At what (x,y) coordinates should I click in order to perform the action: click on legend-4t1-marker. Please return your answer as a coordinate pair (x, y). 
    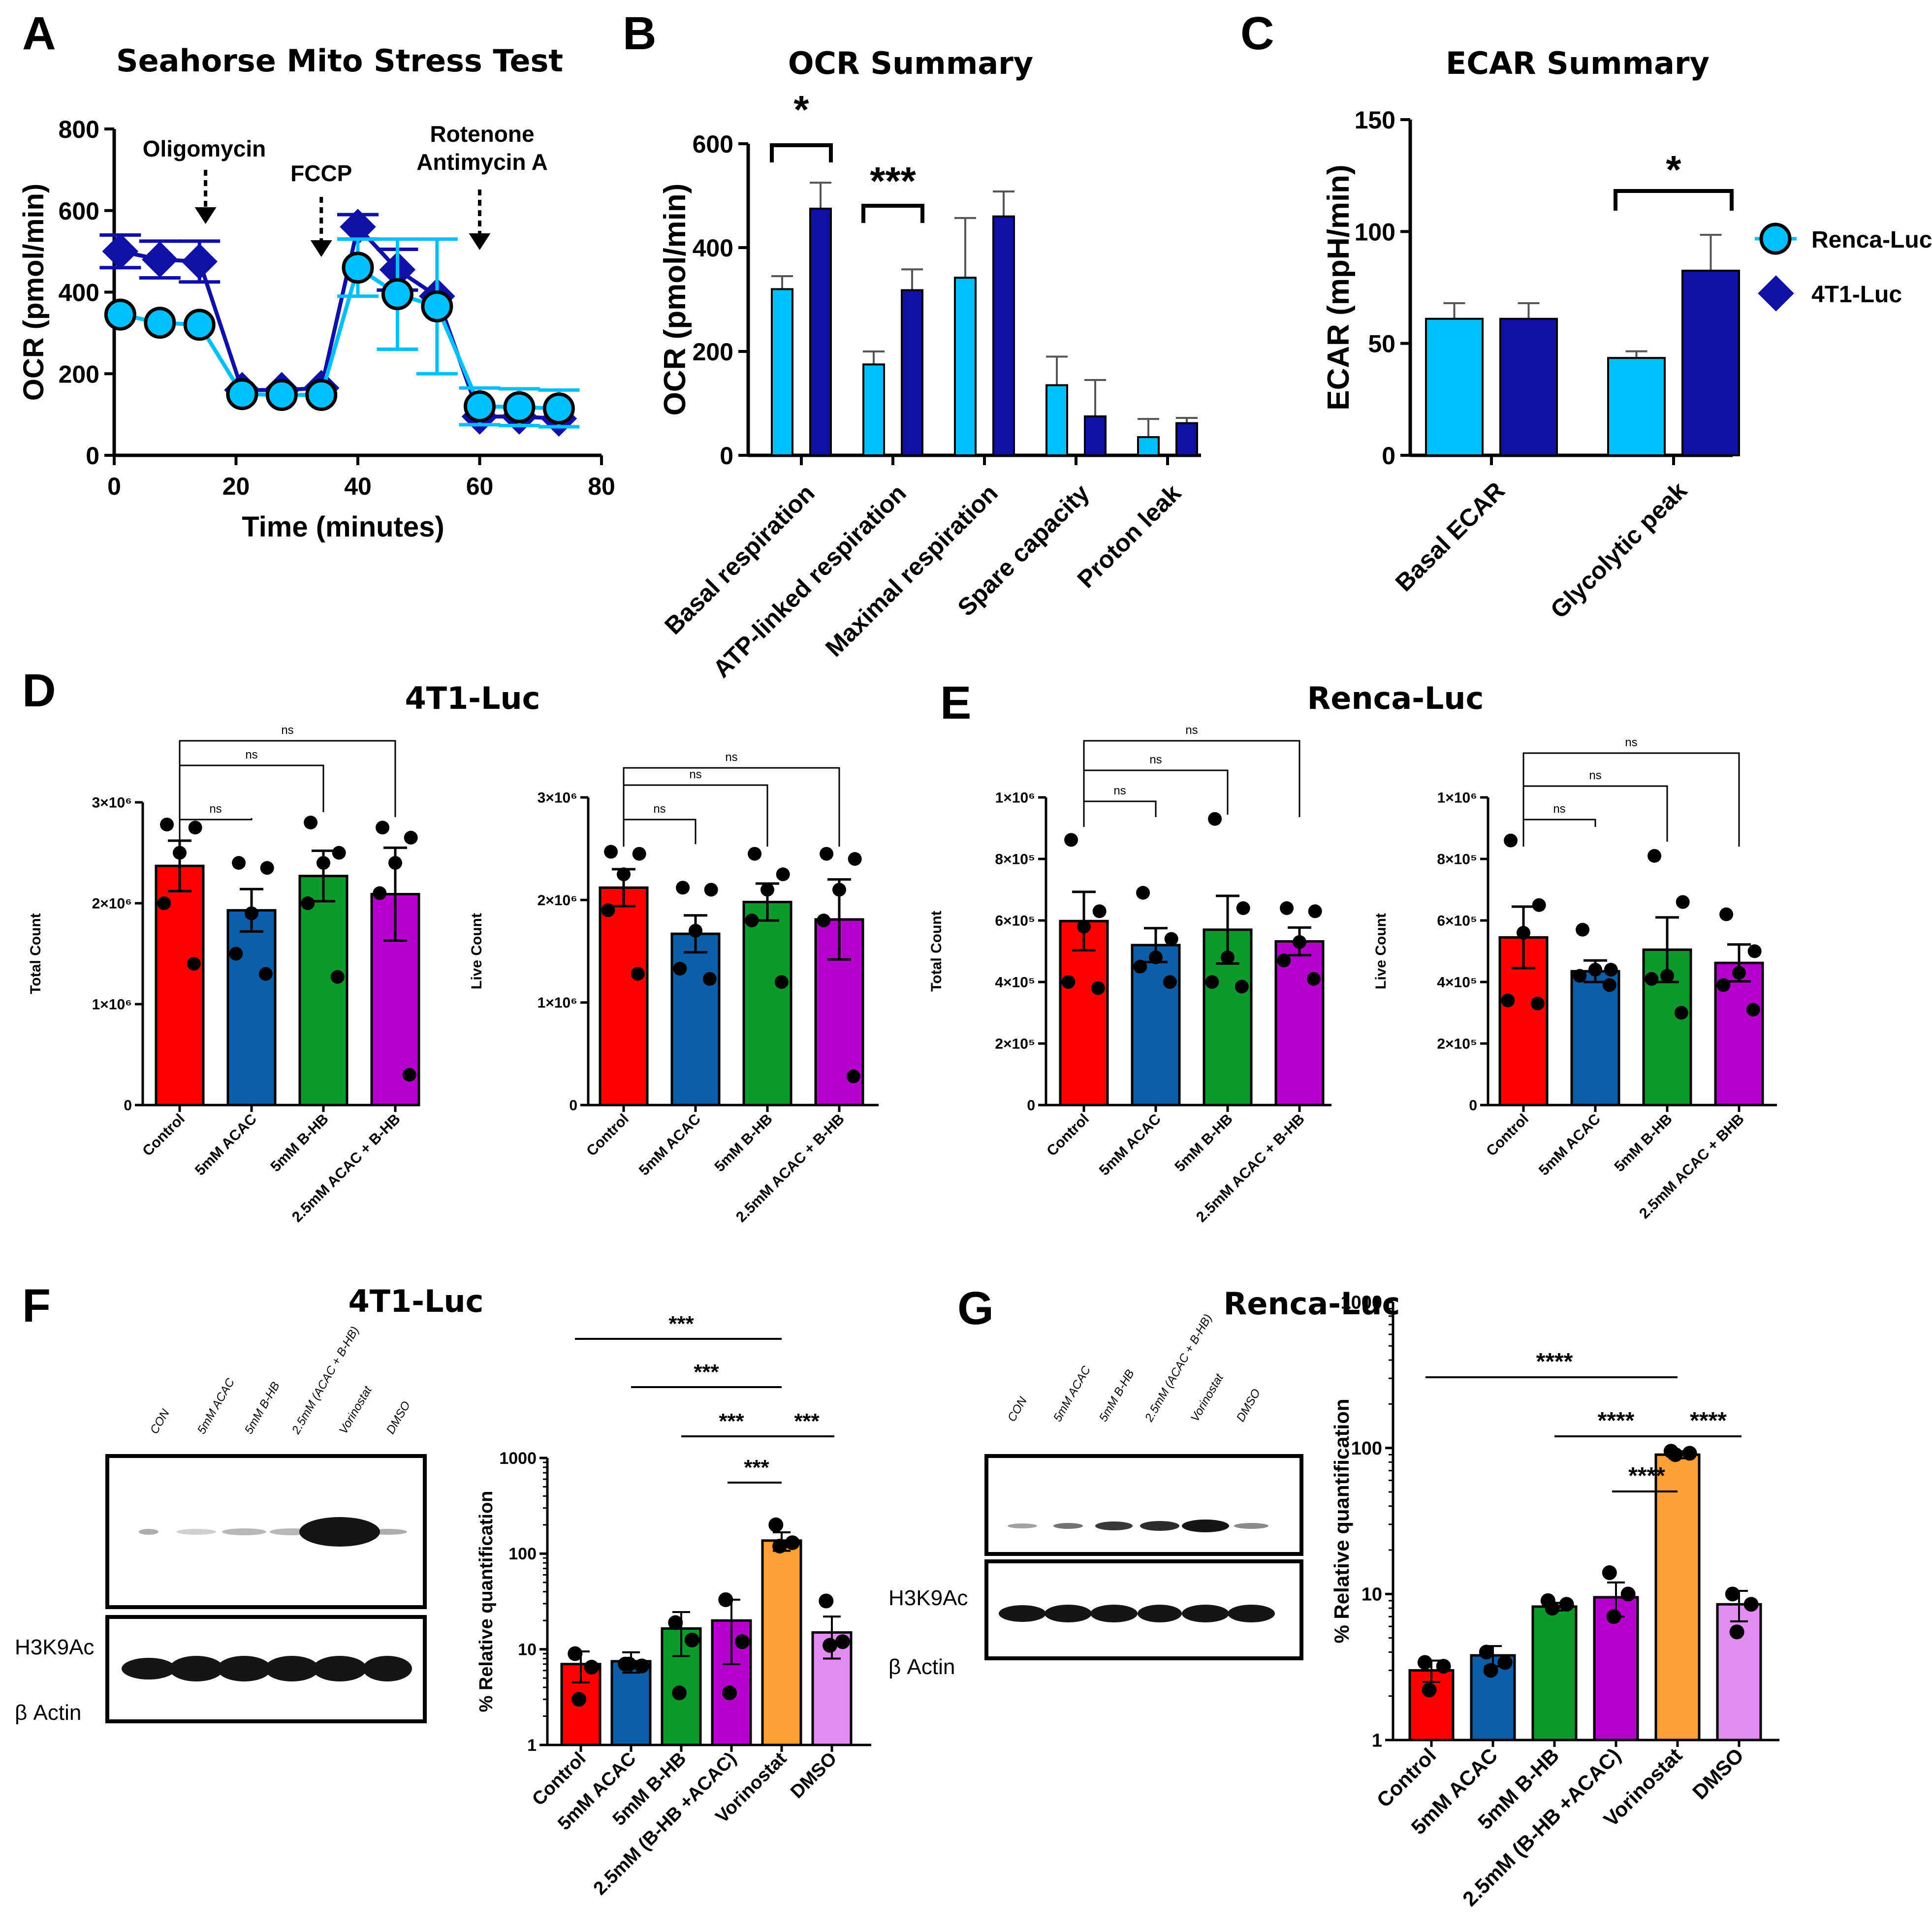
    Looking at the image, I should click on (1776, 293).